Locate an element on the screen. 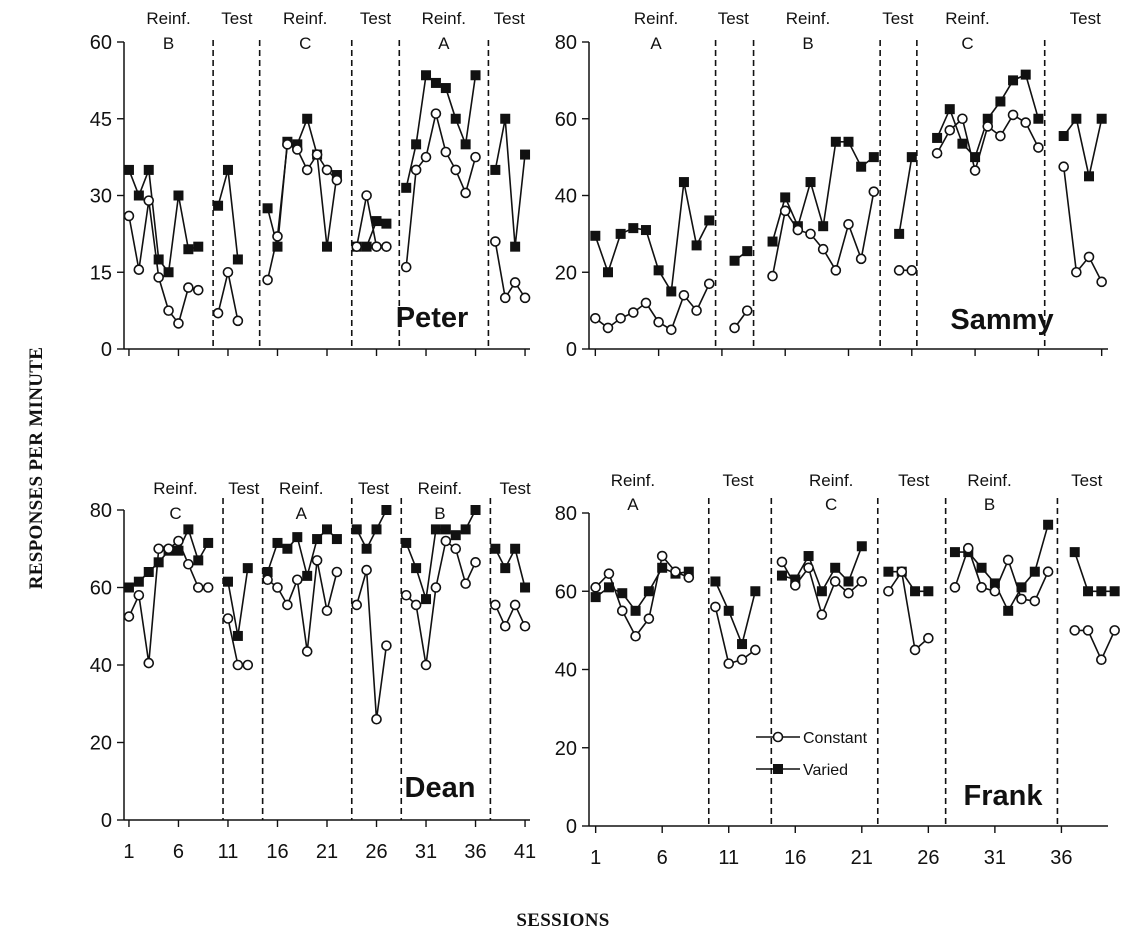 The width and height of the screenshot is (1126, 936). y-tick-label: 20 is located at coordinates (101, 744).